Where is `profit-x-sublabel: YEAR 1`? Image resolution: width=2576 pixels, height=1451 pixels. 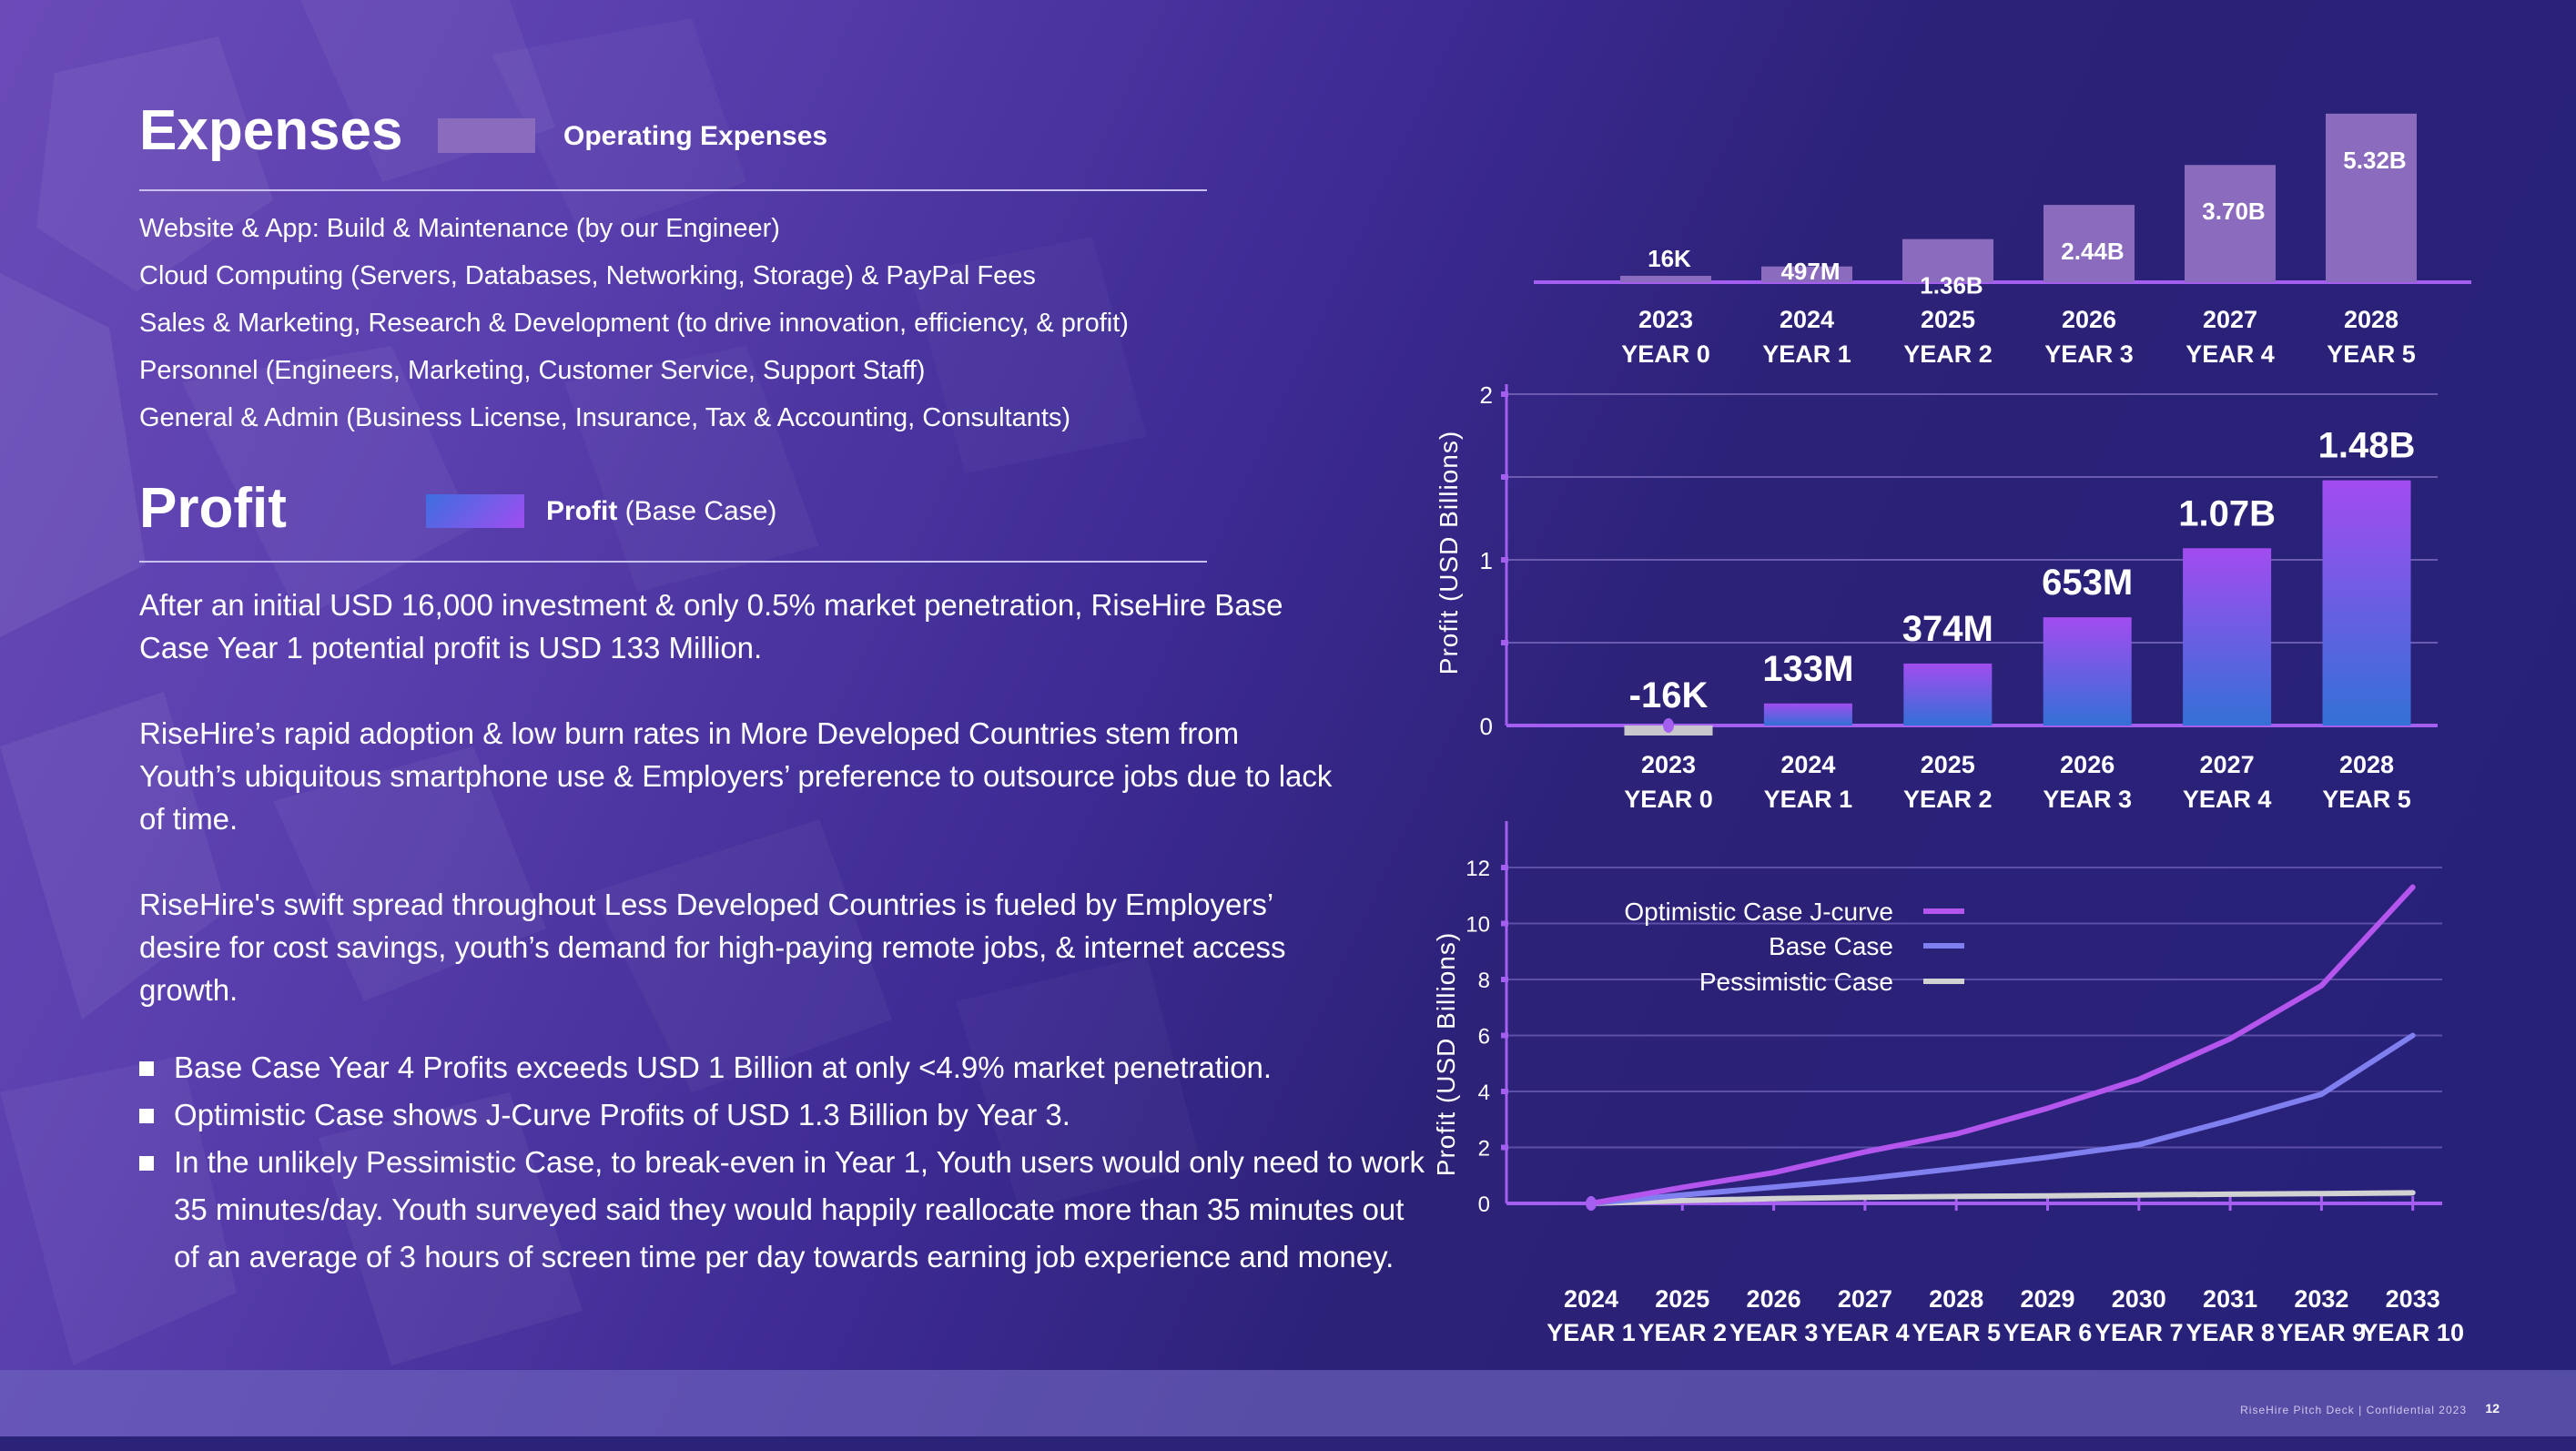 profit-x-sublabel: YEAR 1 is located at coordinates (1808, 800).